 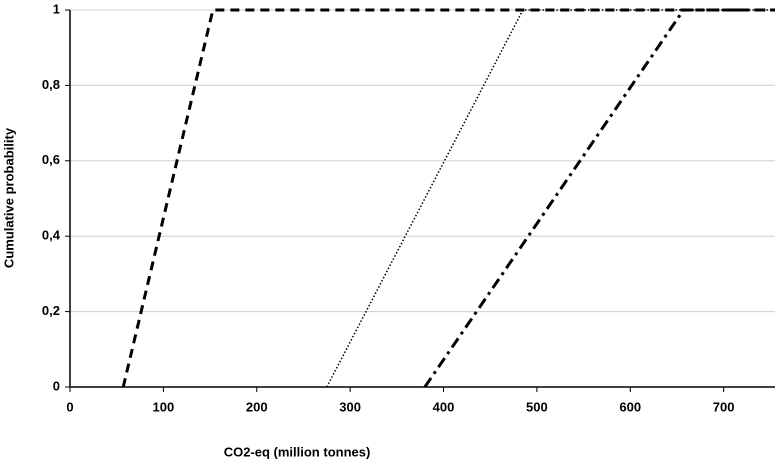 I want to click on x-tick-label: 500, so click(x=537, y=406).